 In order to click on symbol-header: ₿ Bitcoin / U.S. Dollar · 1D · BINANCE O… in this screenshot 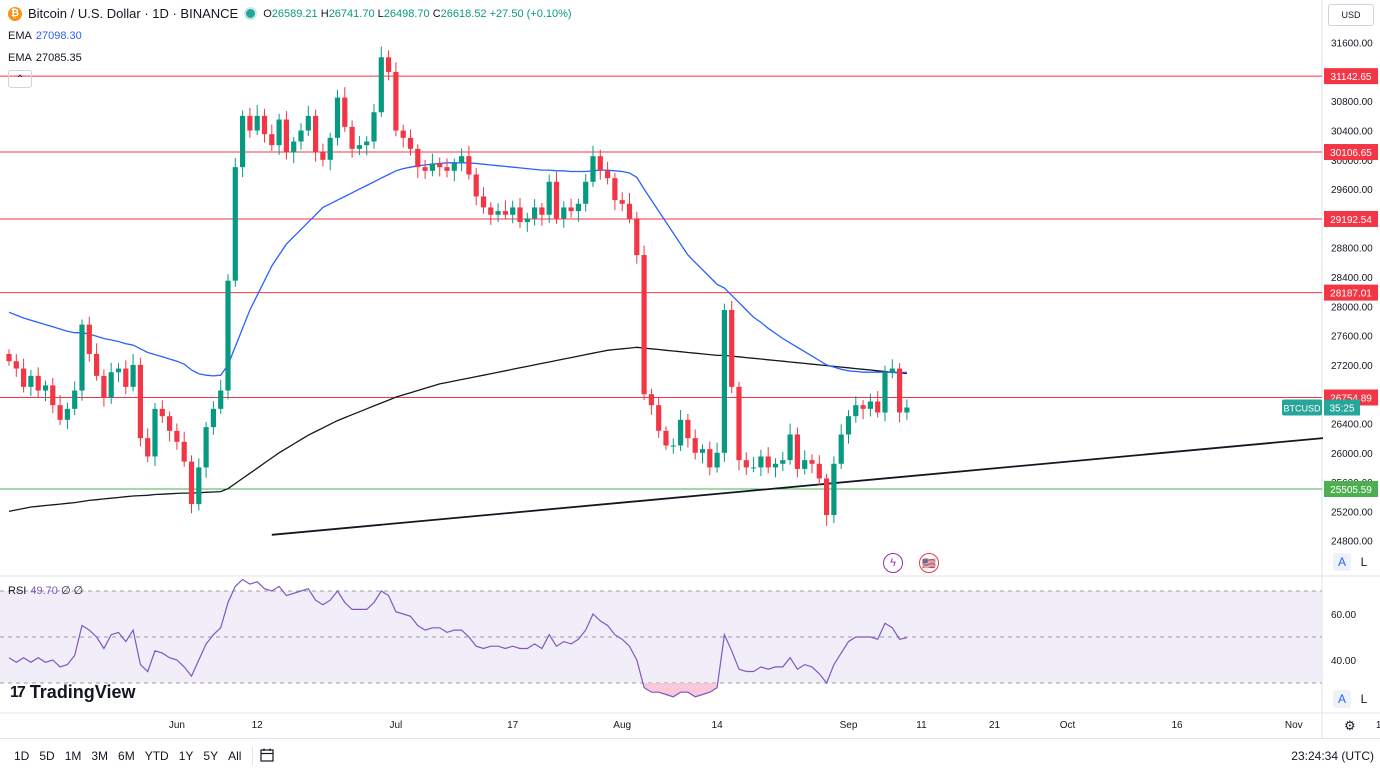, I will do `click(290, 13)`.